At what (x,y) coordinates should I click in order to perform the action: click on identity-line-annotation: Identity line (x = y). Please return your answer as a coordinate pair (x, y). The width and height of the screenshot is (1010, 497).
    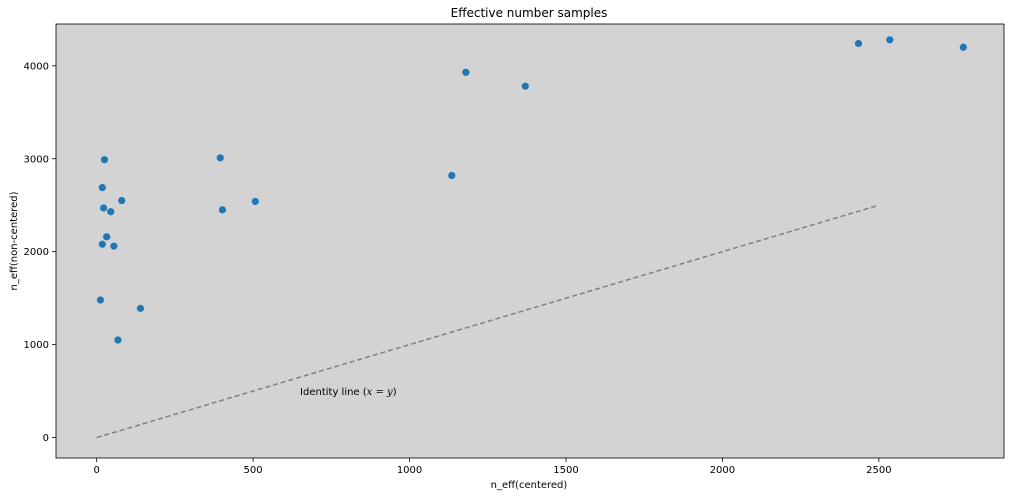
    Looking at the image, I should click on (348, 392).